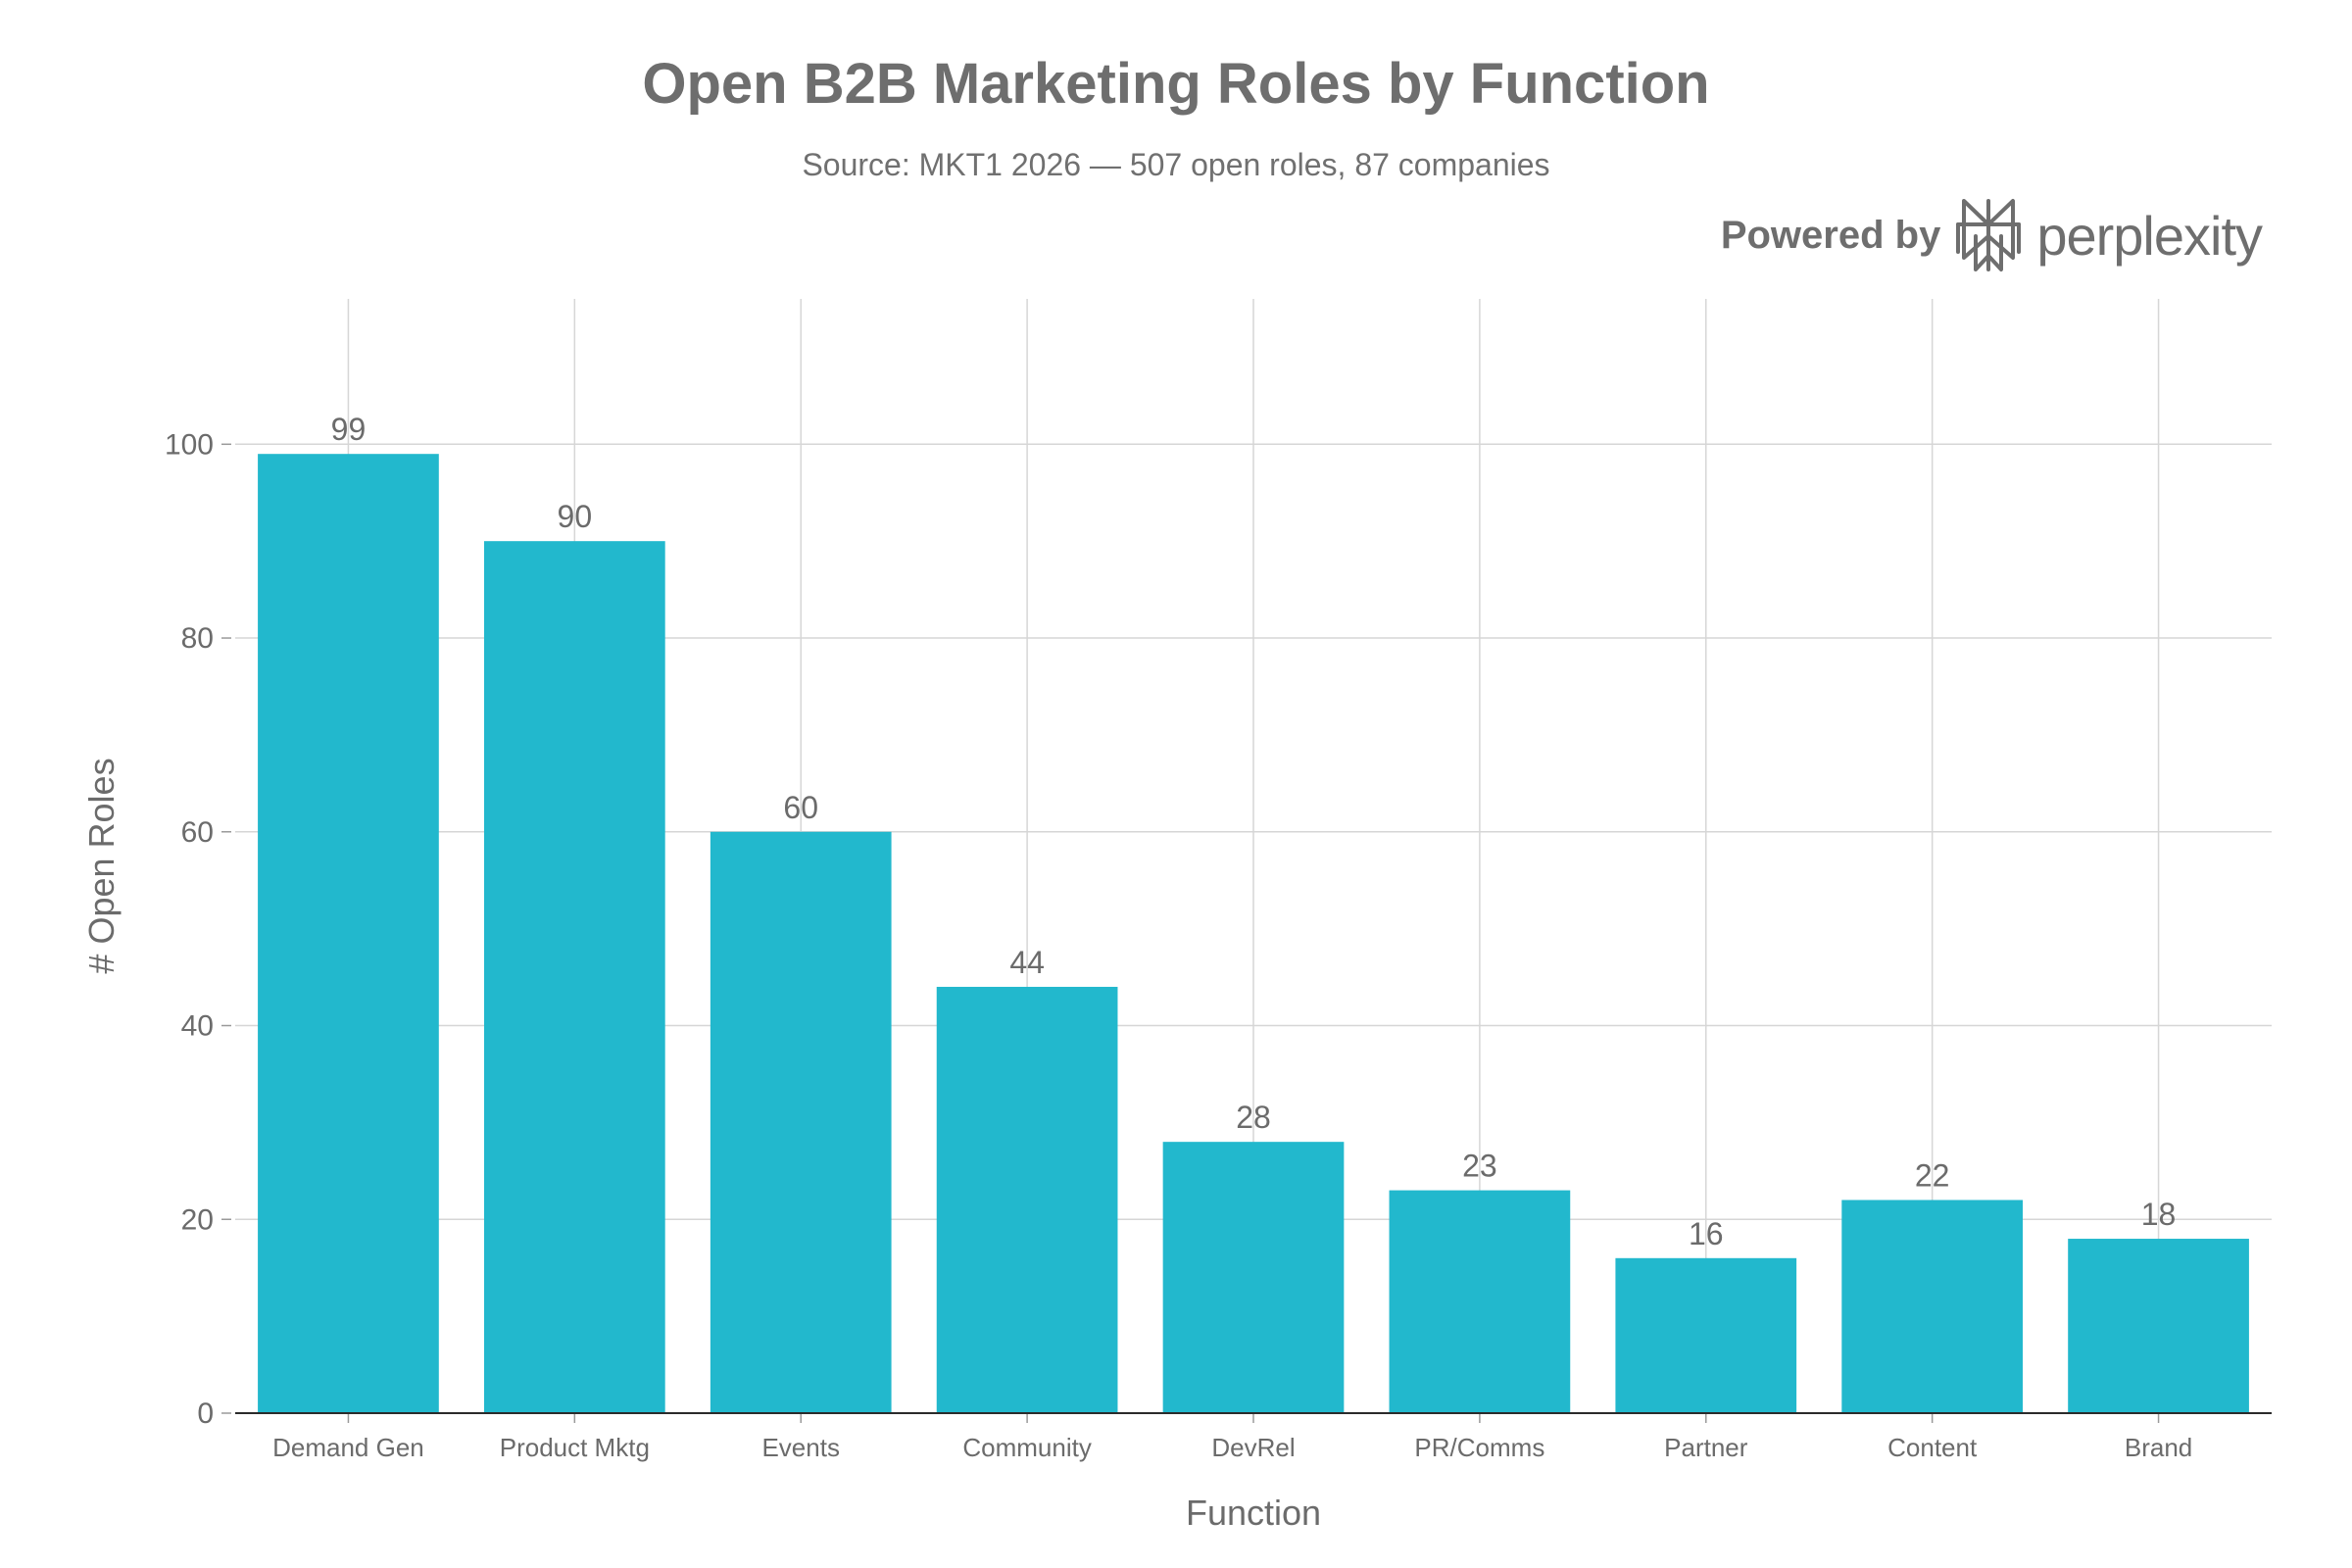  Describe the element at coordinates (1253, 1513) in the screenshot. I see `x-axis-title: Function` at that location.